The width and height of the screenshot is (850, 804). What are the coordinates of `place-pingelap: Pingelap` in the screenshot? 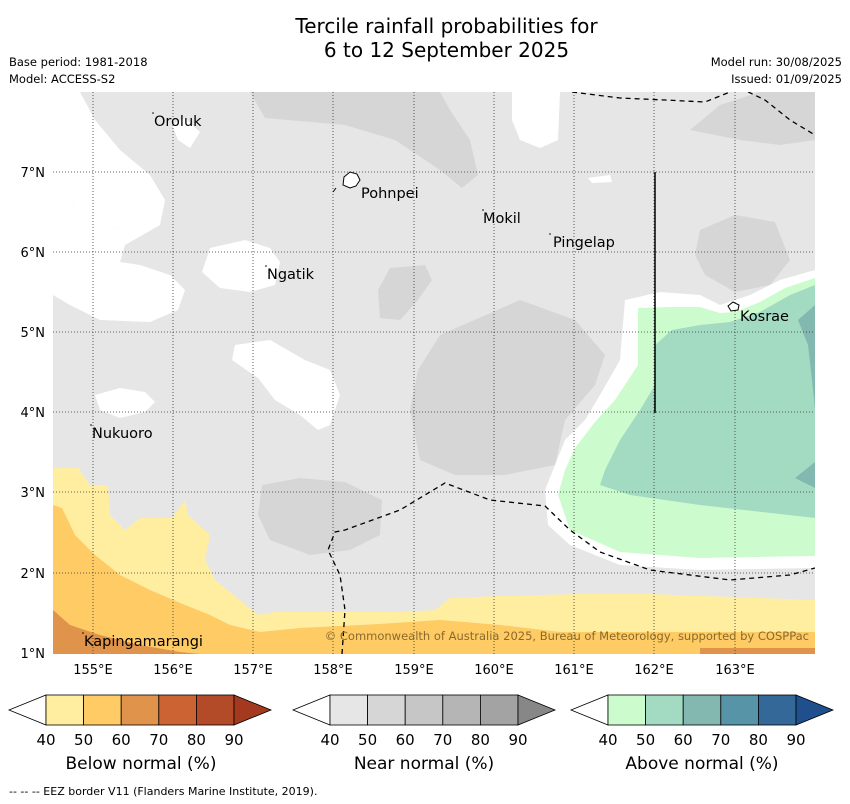 It's located at (584, 243).